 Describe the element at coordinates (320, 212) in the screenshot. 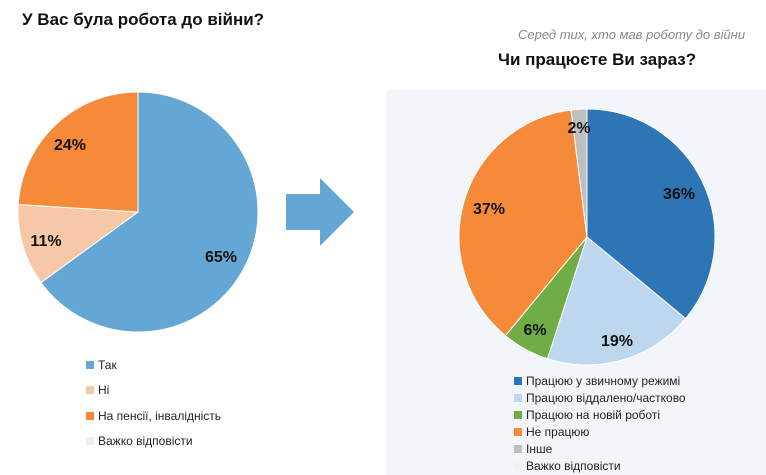

I see `arrow-right-icon` at that location.